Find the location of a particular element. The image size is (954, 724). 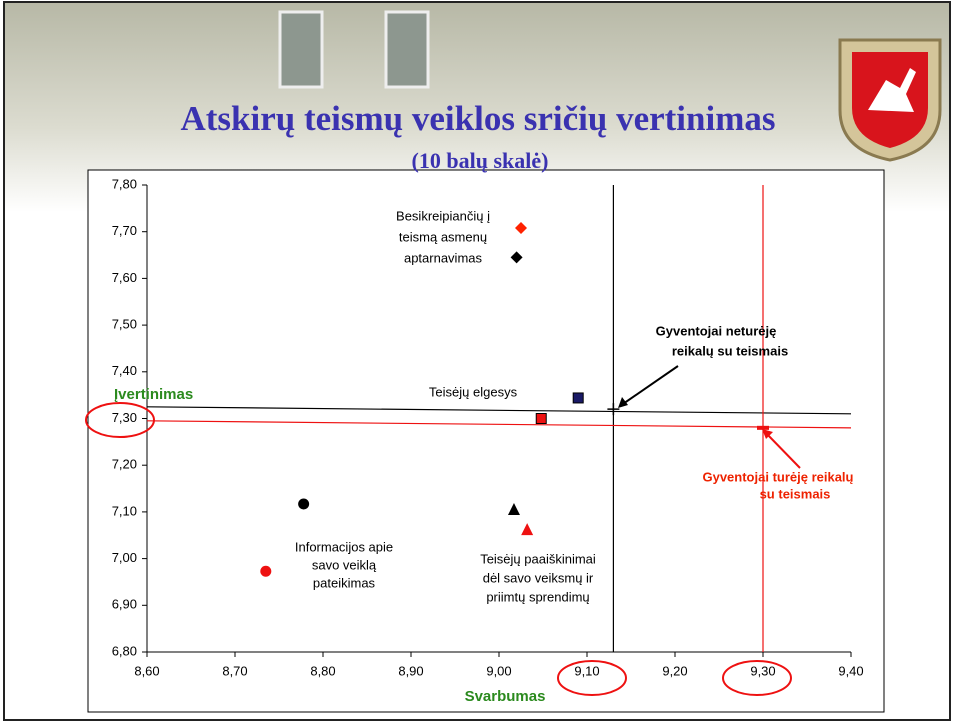

x-tick-label: 9,20 is located at coordinates (674, 670).